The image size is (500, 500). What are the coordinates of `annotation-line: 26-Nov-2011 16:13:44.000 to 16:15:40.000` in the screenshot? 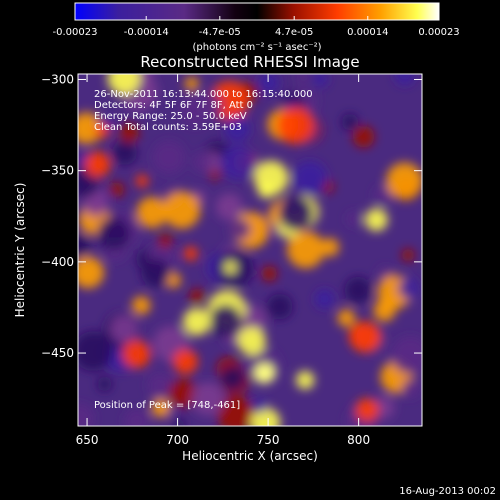 It's located at (203, 94).